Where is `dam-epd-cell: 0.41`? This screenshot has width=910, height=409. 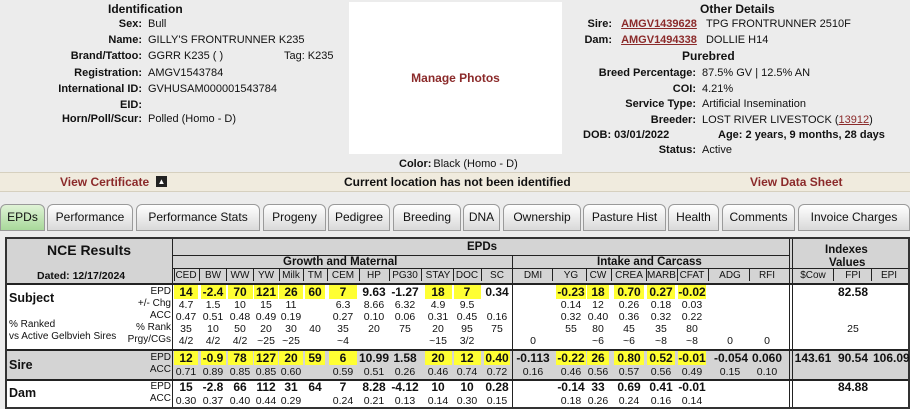
dam-epd-cell: 0.41 is located at coordinates (661, 387).